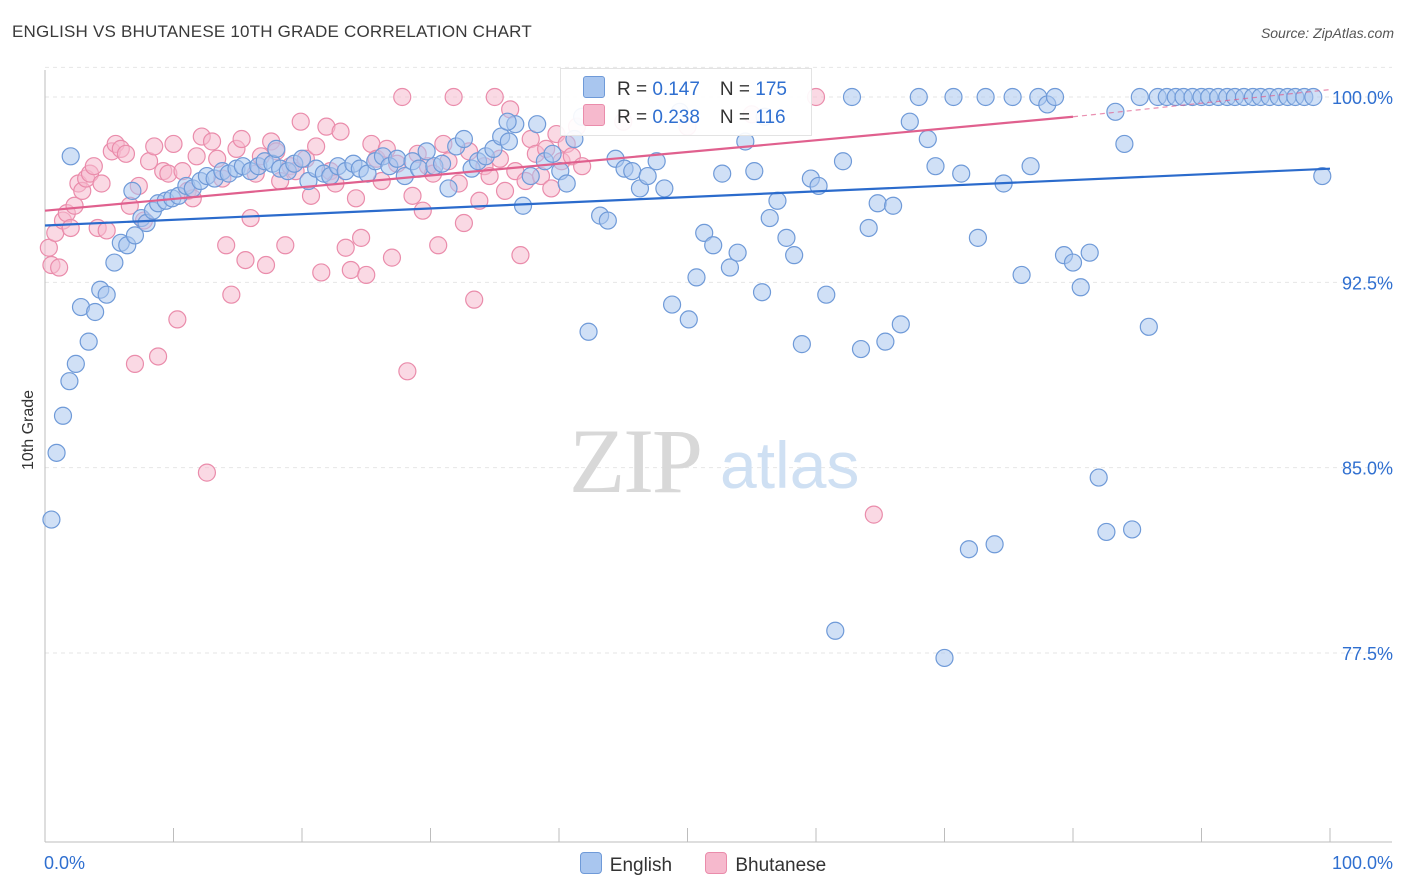 The image size is (1406, 892). Describe the element at coordinates (590, 863) in the screenshot. I see `english-legend-swatch` at that location.